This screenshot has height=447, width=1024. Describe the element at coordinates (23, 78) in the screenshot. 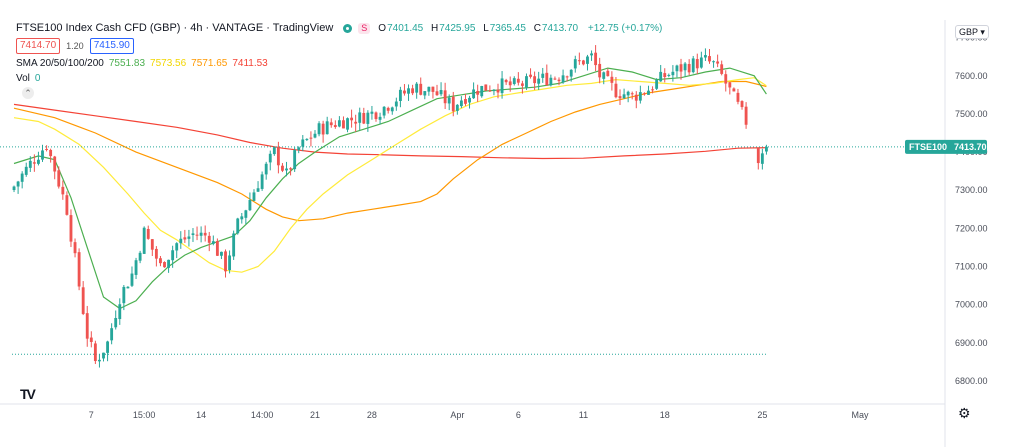

I see `vol-label: Vol` at that location.